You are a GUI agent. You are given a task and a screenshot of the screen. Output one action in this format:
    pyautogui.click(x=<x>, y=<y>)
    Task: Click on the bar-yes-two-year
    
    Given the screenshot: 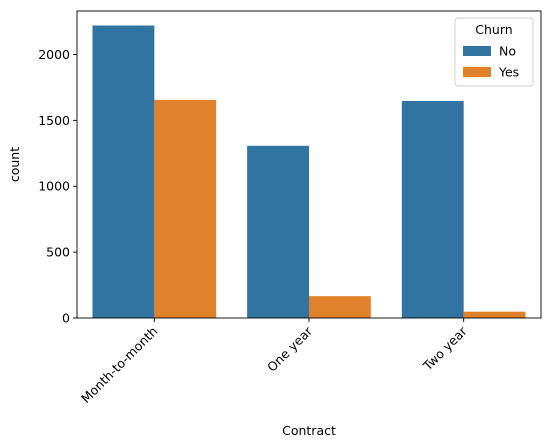 What is the action you would take?
    pyautogui.click(x=494, y=314)
    